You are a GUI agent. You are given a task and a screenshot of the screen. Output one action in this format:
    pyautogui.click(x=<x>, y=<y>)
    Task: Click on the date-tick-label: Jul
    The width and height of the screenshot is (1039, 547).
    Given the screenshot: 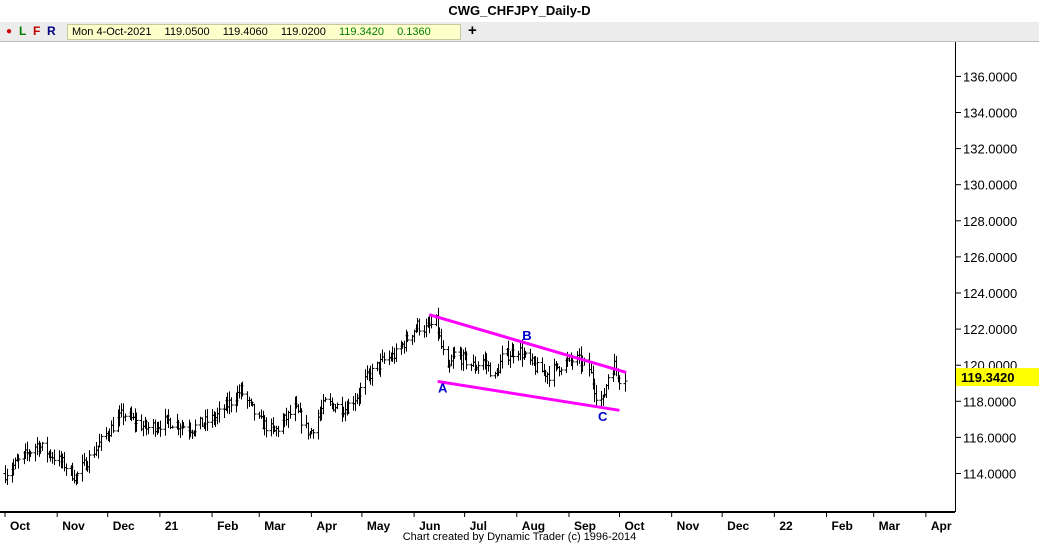 What is the action you would take?
    pyautogui.click(x=478, y=526)
    